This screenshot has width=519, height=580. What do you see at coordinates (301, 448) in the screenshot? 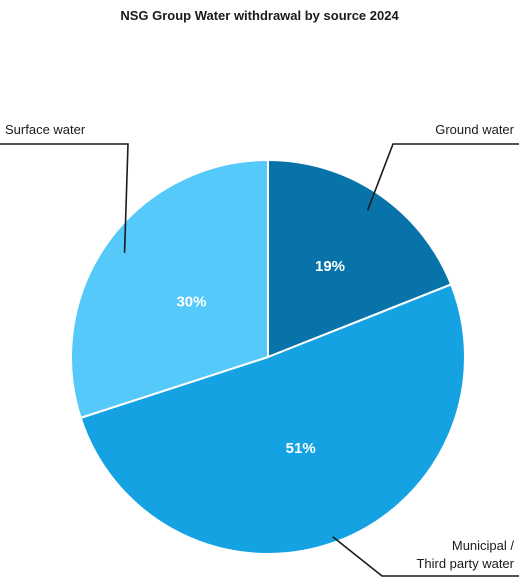
I see `slice-value-label: 51%` at bounding box center [301, 448].